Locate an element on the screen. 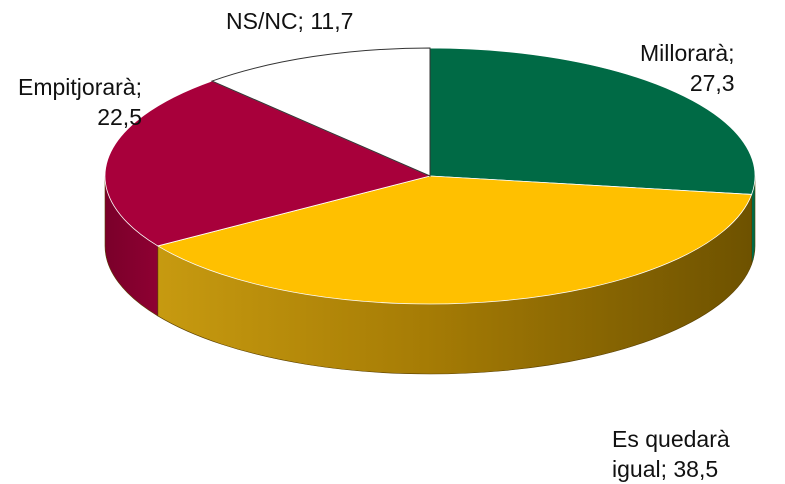 This screenshot has width=785, height=484. pie-slice-empitjorara is located at coordinates (268, 163).